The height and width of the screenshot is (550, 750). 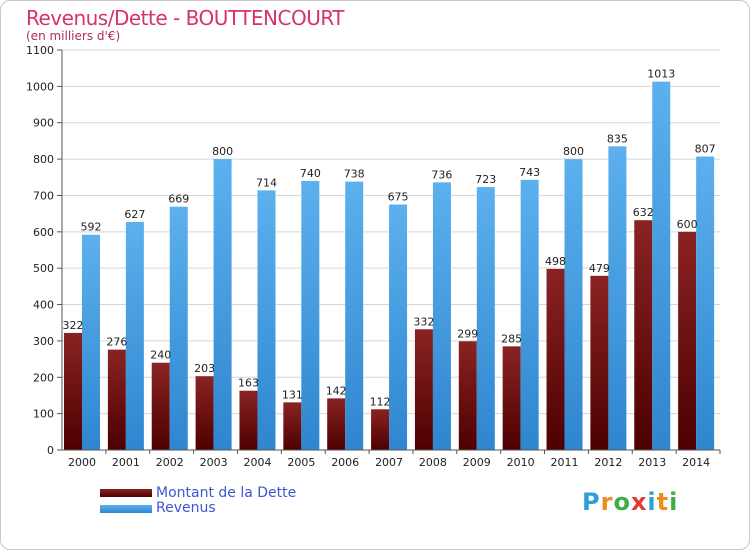 I want to click on x-tick-label: 2007, so click(x=389, y=462).